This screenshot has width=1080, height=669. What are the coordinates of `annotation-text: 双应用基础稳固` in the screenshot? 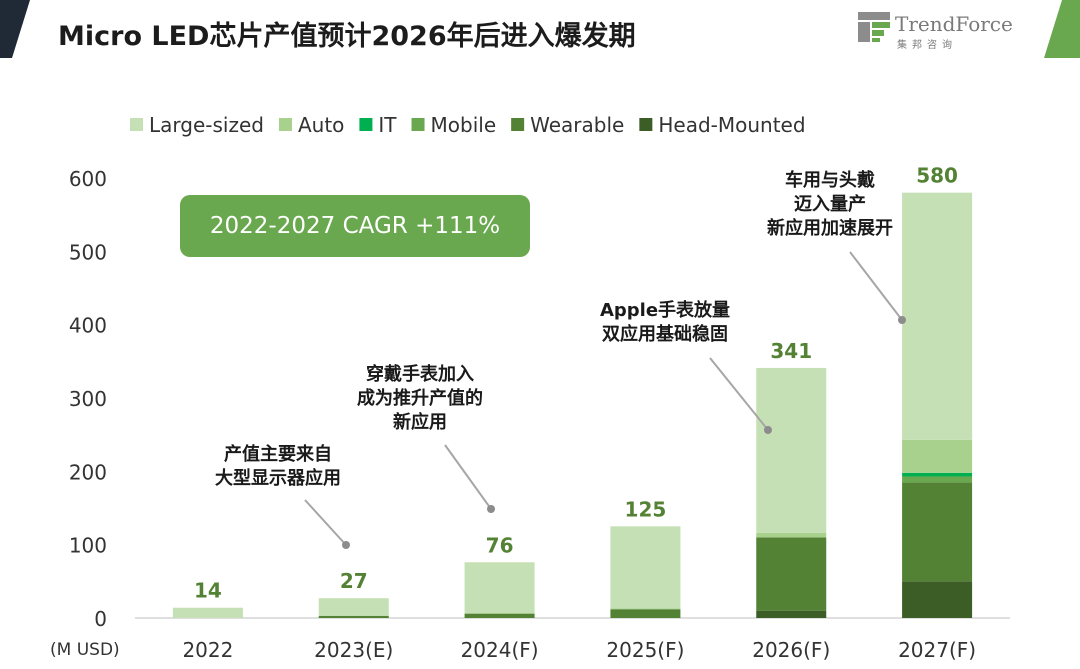 It's located at (665, 334).